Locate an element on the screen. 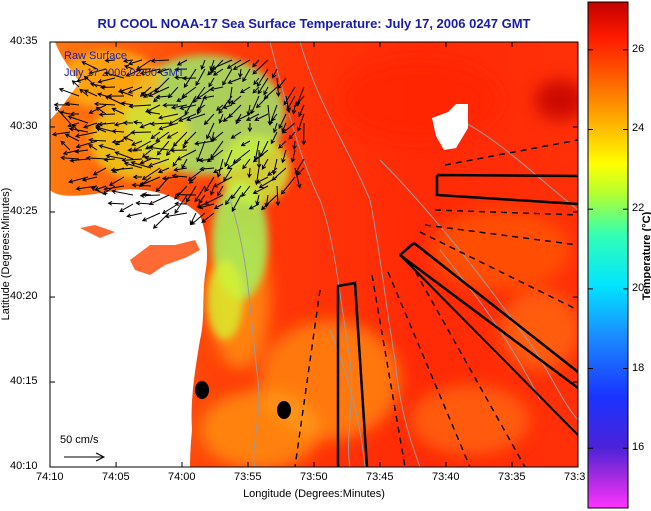 This screenshot has height=511, width=651. x-tick-label: 74:05 is located at coordinates (116, 477).